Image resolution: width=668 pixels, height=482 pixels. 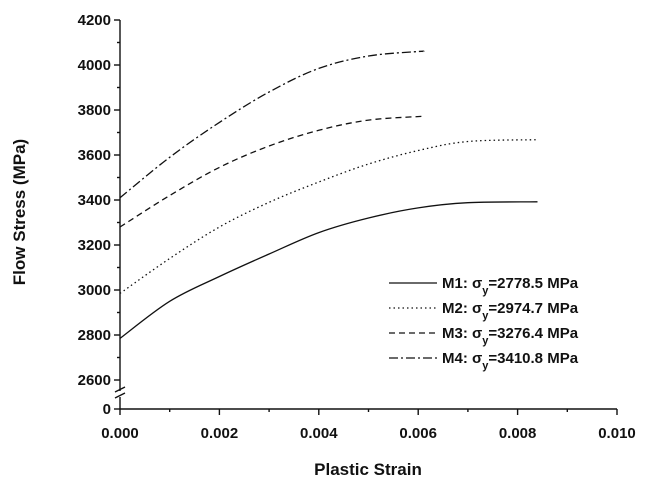 What do you see at coordinates (120, 433) in the screenshot?
I see `x-tick-label: 0.000` at bounding box center [120, 433].